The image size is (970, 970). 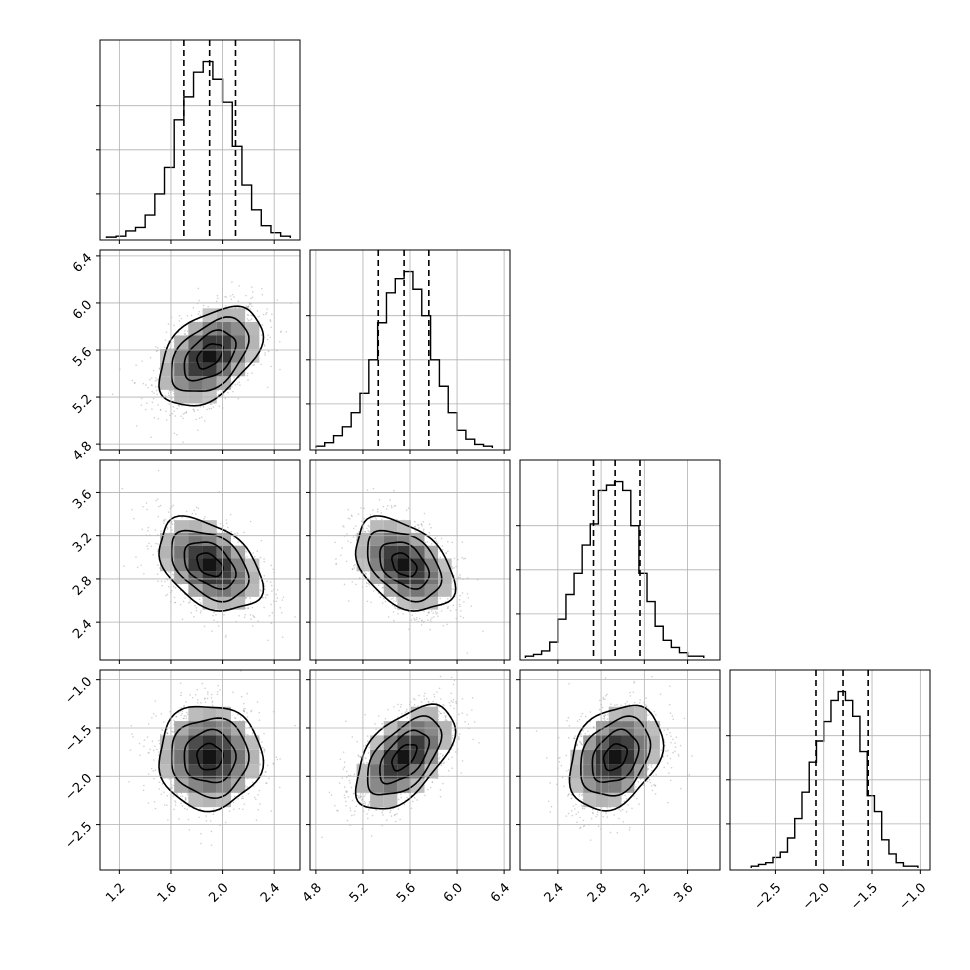 What do you see at coordinates (422, 570) in the screenshot?
I see `density-group` at bounding box center [422, 570].